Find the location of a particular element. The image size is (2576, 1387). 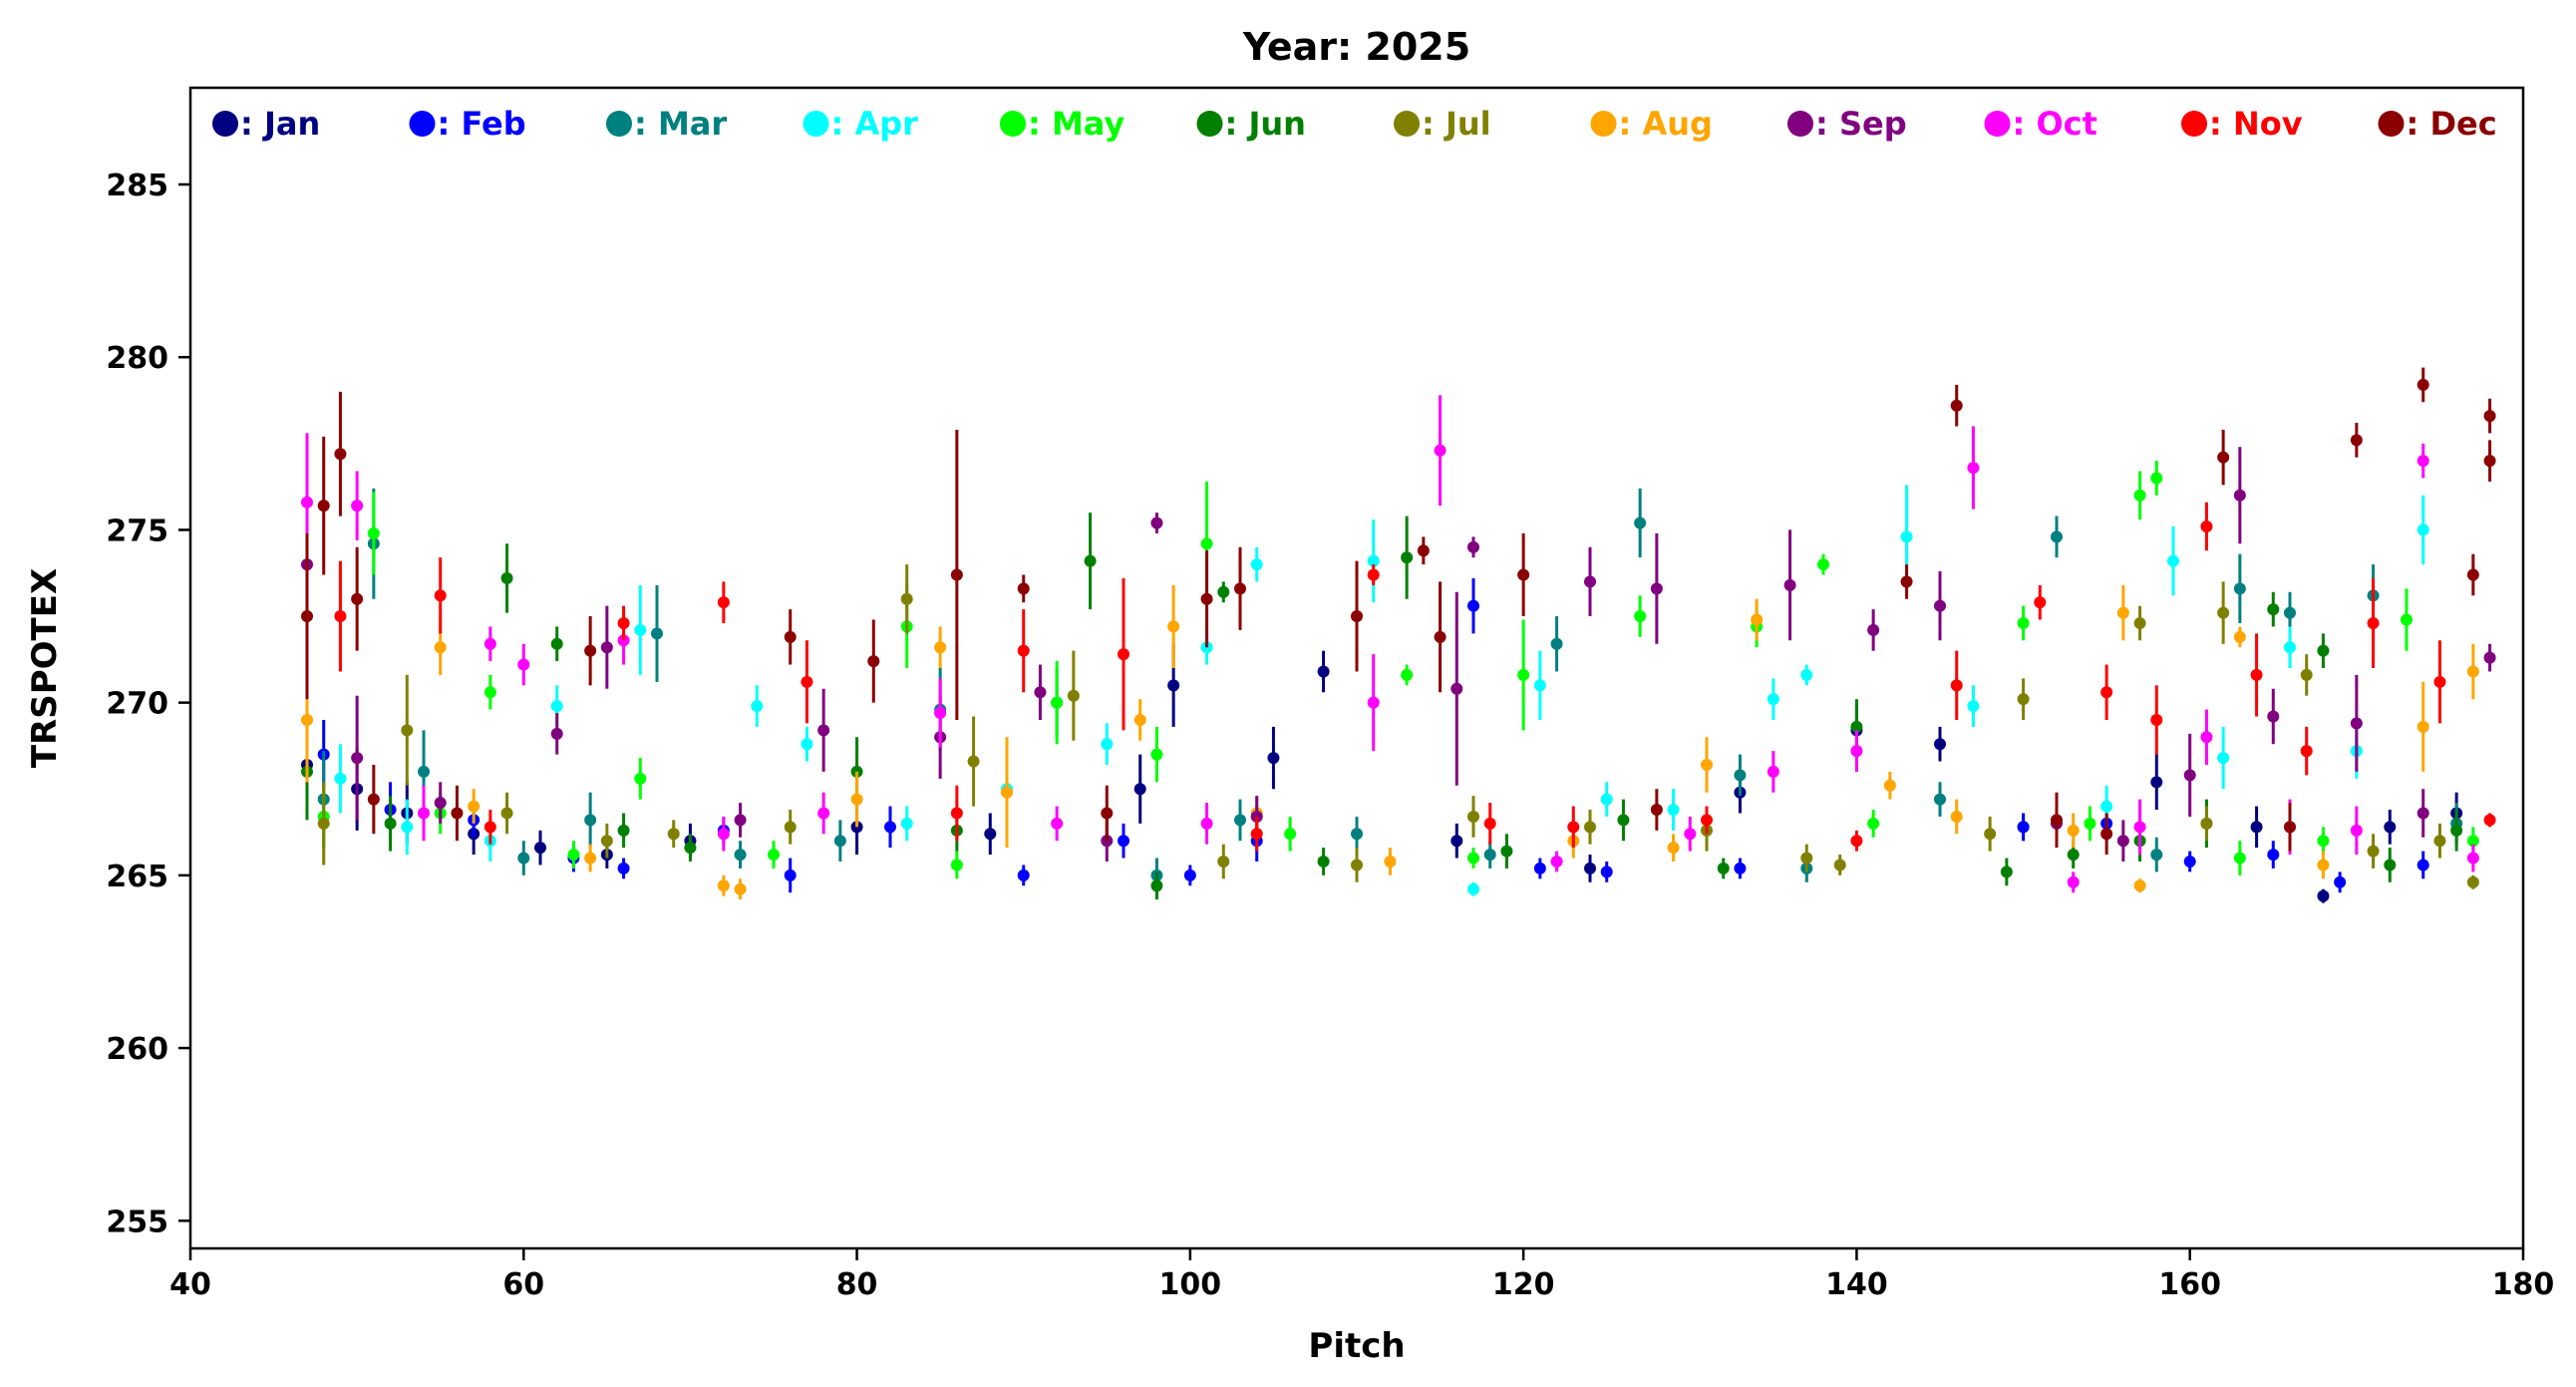

x-tick-label: 160 is located at coordinates (2189, 1284).